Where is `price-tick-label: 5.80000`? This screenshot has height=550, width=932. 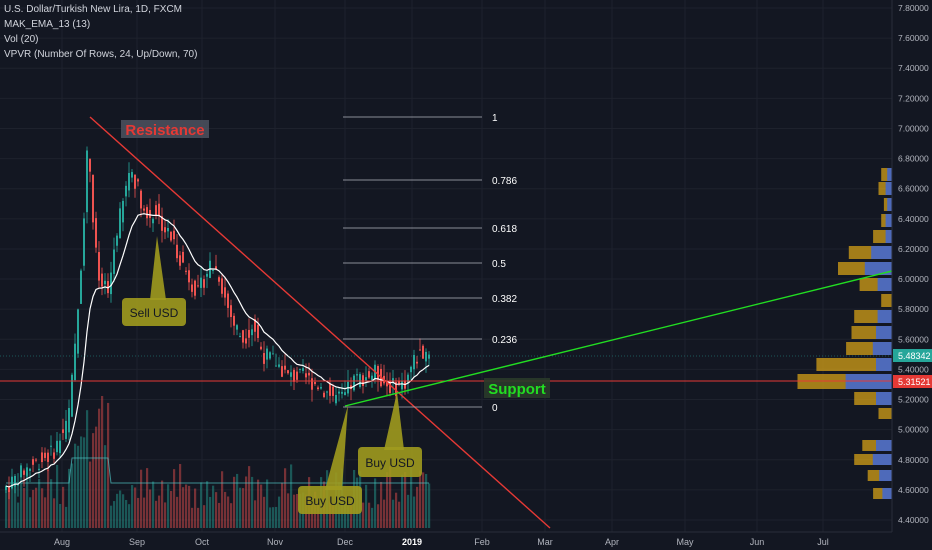 price-tick-label: 5.80000 is located at coordinates (913, 309).